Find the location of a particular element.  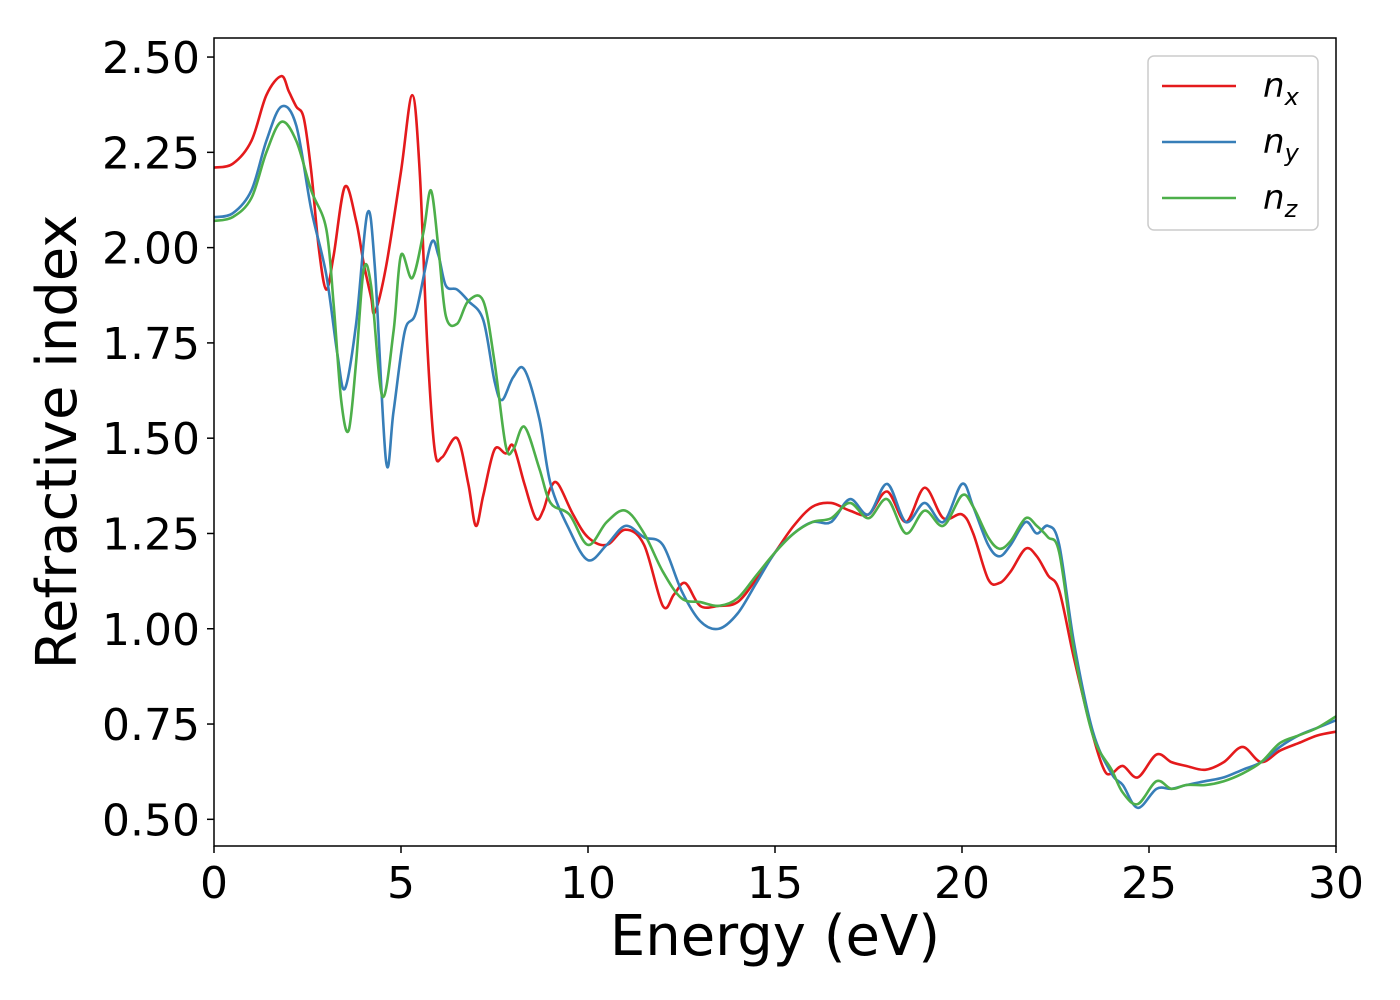

y-axis: 0.50 0.75 1.00 1.25 1.50 1.75 2.00 2.25 2.50 is located at coordinates (158, 439).